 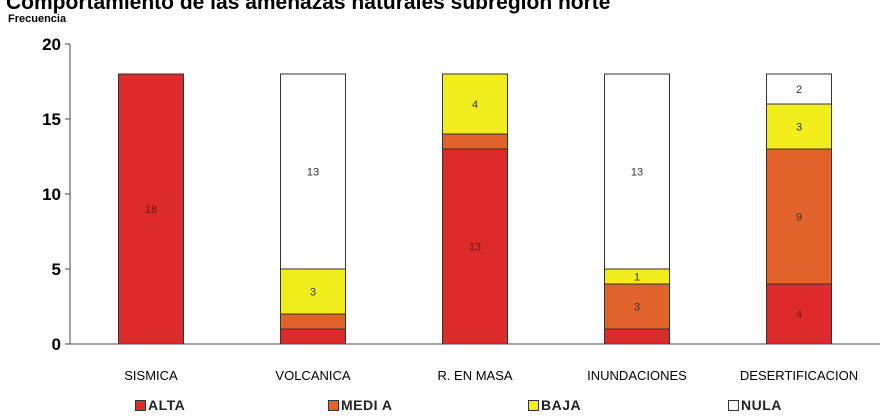 What do you see at coordinates (167, 405) in the screenshot?
I see `legend-label: ALTA` at bounding box center [167, 405].